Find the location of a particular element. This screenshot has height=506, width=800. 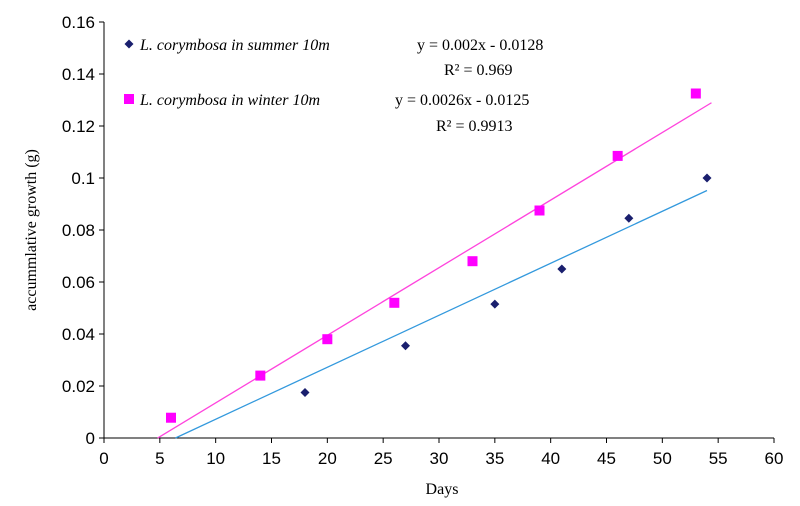

legend-label-series-1: L. corymbosa in summer 10m is located at coordinates (234, 45).